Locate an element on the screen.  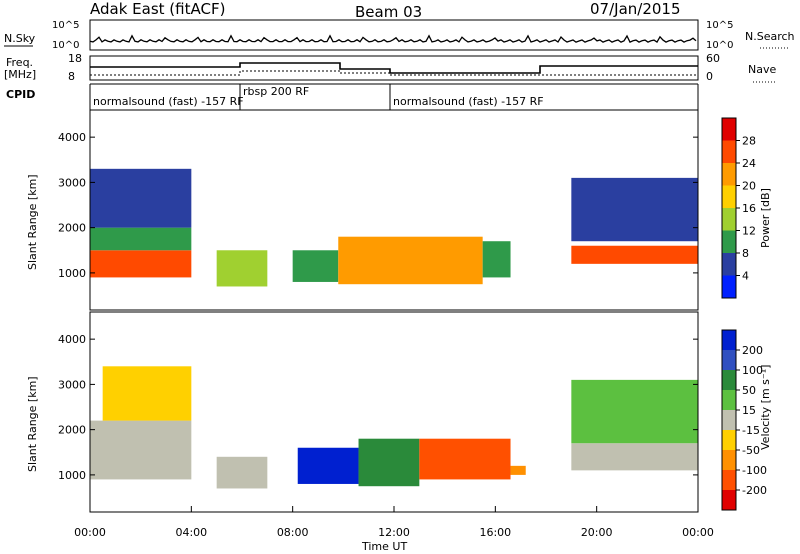
x-tick-label: 04:00 is located at coordinates (191, 532).